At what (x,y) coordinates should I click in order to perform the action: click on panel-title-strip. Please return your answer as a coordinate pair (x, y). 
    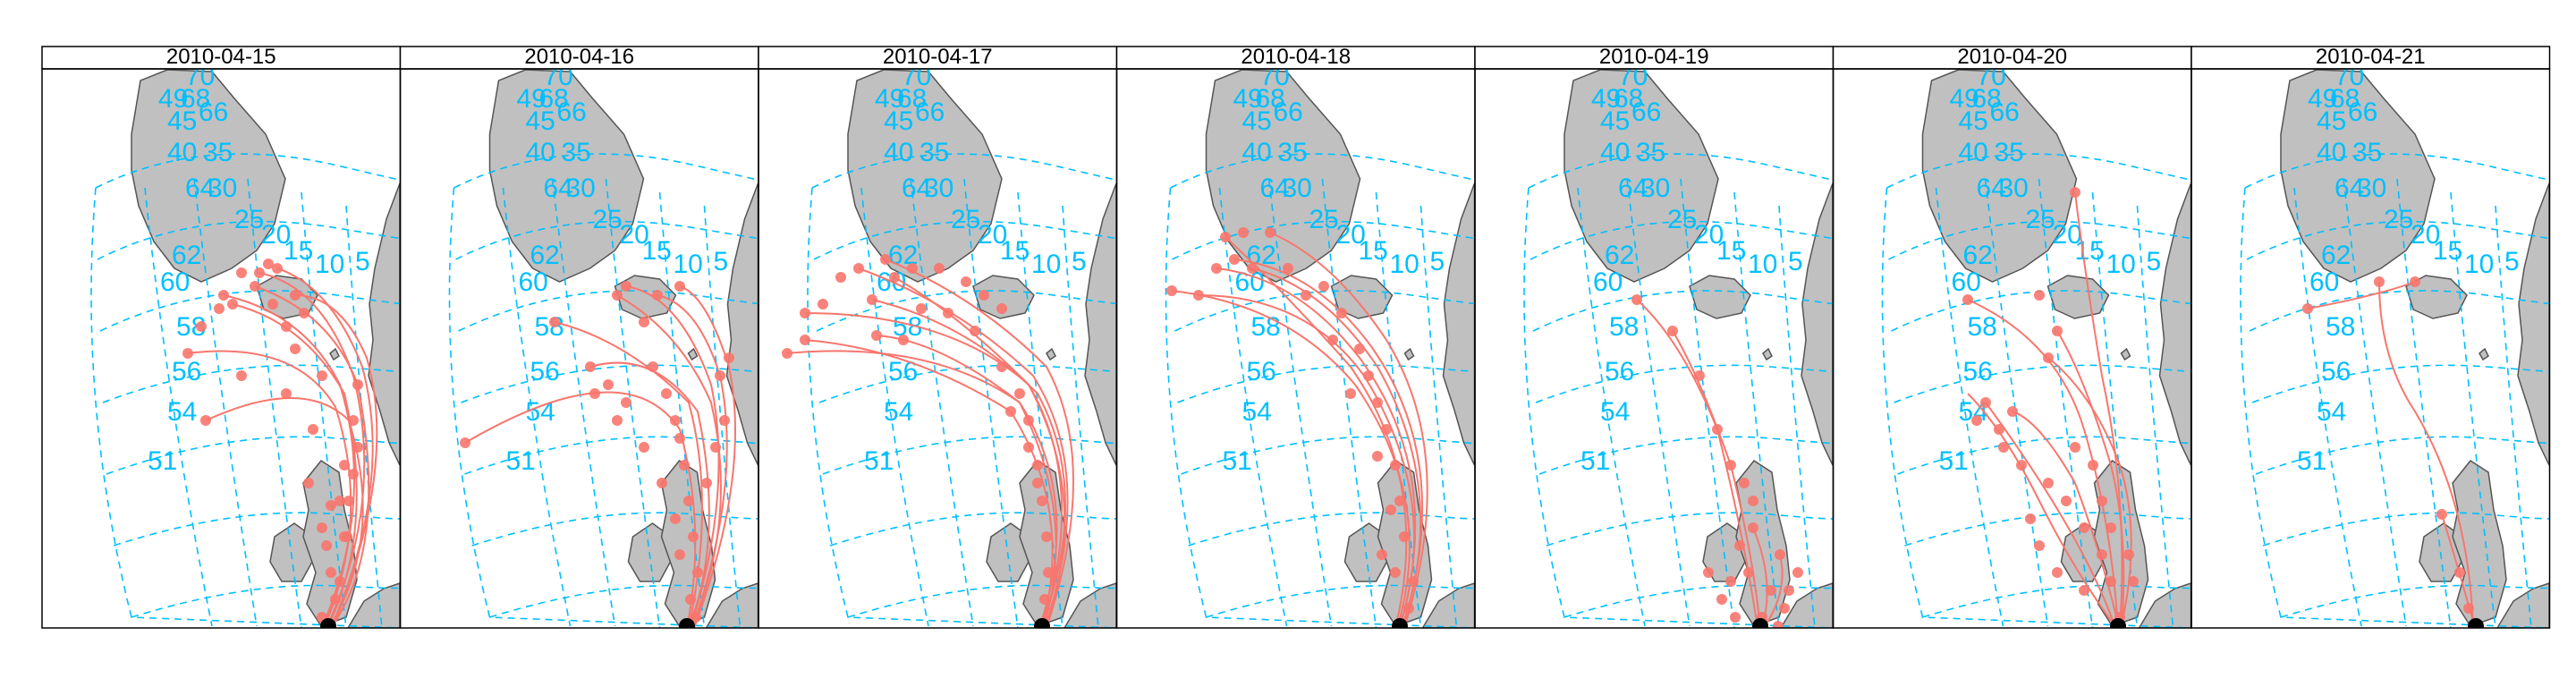
    Looking at the image, I should click on (1654, 58).